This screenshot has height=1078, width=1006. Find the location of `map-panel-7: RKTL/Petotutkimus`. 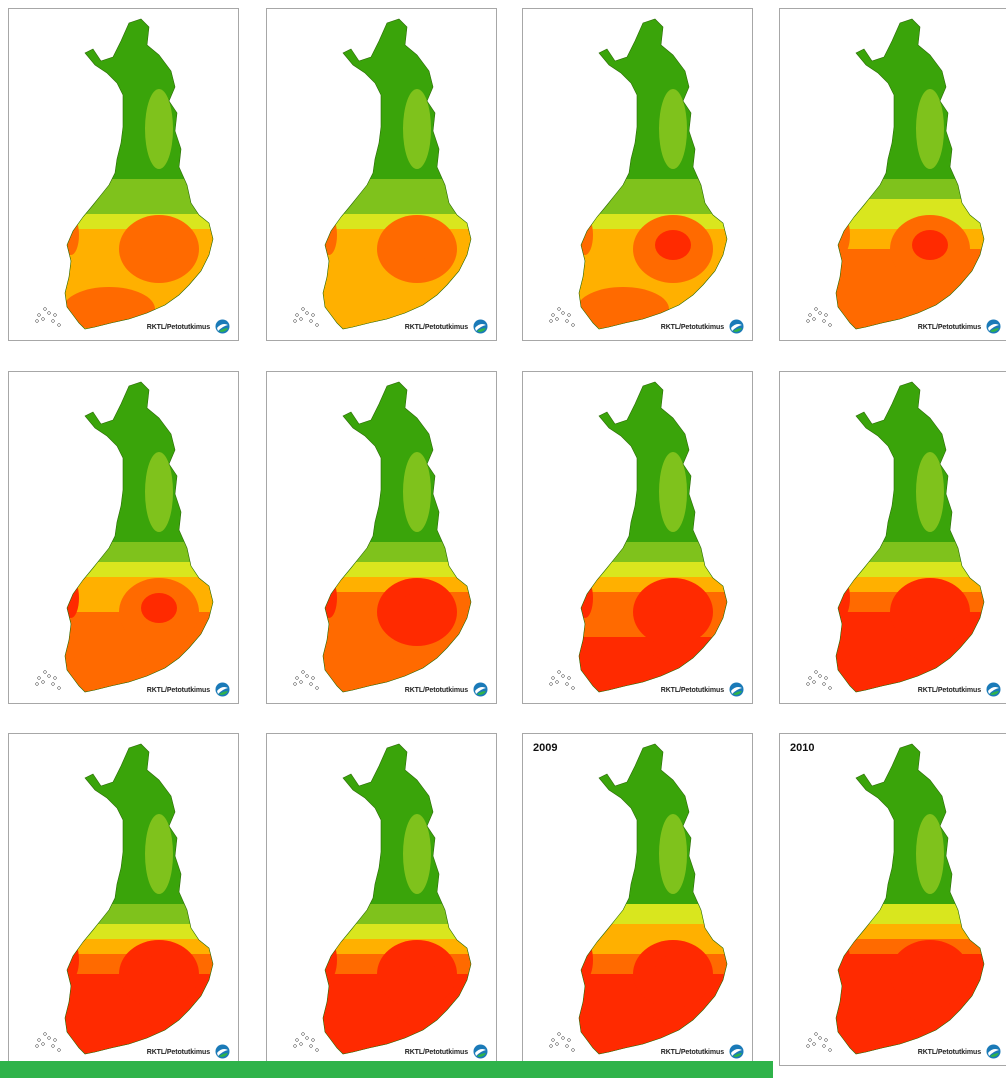

map-panel-7: RKTL/Petotutkimus is located at coordinates (637, 537).